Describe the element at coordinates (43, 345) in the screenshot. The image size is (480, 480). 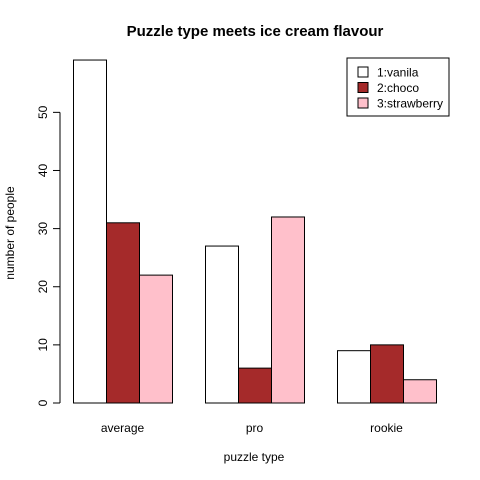
I see `y-tick-label: 10` at that location.